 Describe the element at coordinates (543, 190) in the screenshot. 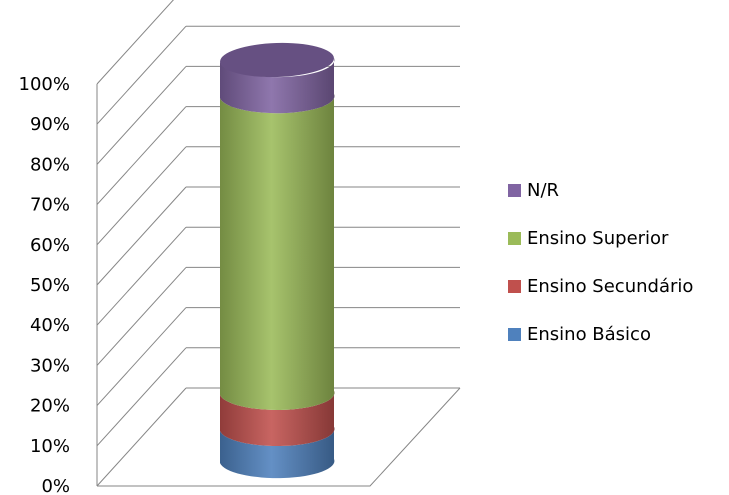

I see `legend-label: N/R` at that location.